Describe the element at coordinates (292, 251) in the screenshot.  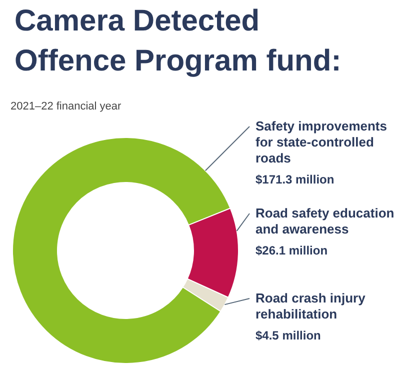
I see `data-label: $26.1 million` at that location.